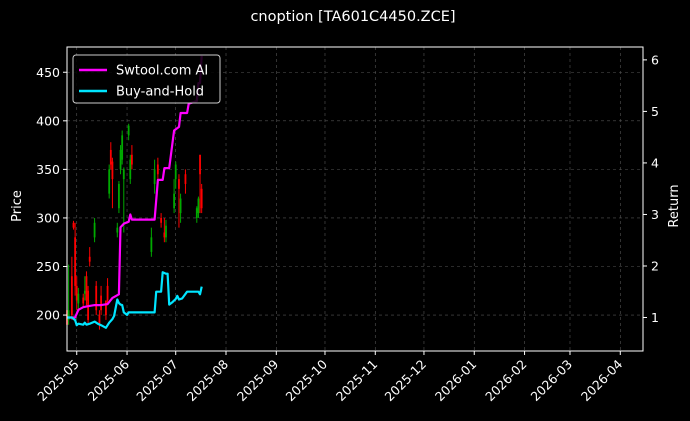 The image size is (690, 421). What do you see at coordinates (655, 111) in the screenshot?
I see `y-tick-label-right: 5` at bounding box center [655, 111].